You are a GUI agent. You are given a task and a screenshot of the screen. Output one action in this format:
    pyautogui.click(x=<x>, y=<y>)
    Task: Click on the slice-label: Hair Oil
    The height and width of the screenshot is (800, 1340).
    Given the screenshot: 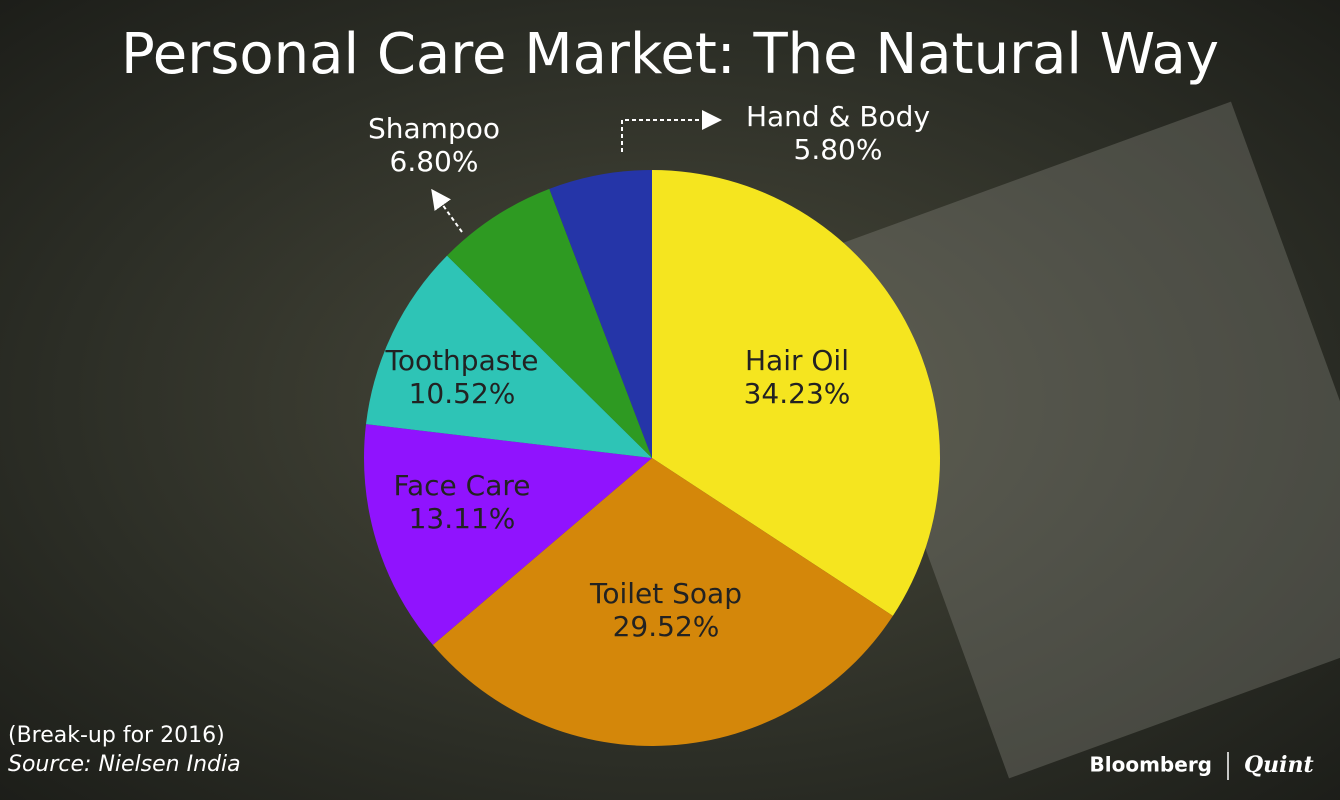 What is the action you would take?
    pyautogui.click(x=797, y=360)
    